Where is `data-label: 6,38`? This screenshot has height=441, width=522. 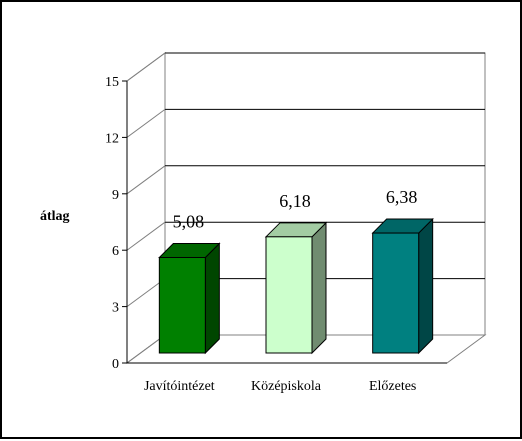 data-label: 6,38 is located at coordinates (402, 197).